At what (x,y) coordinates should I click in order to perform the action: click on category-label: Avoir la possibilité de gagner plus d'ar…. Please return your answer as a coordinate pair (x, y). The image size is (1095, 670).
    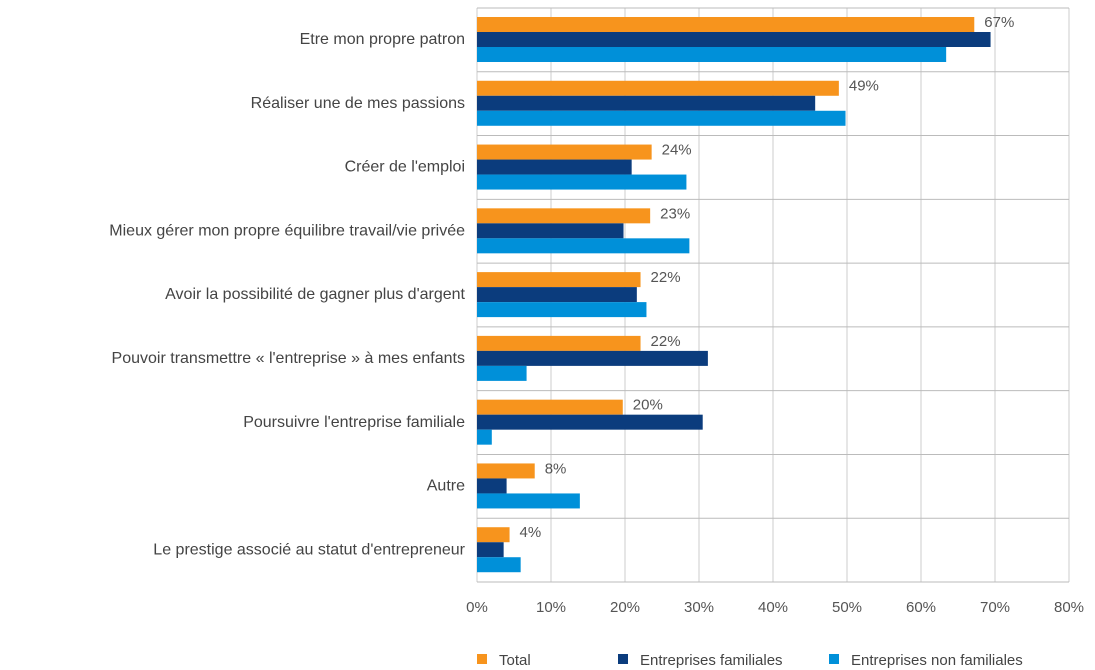
    Looking at the image, I should click on (315, 294).